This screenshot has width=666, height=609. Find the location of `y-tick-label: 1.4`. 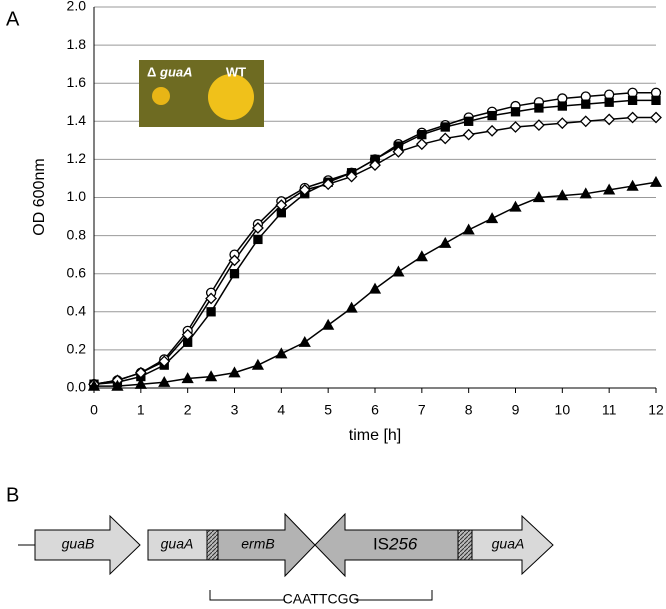

y-tick-label: 1.4 is located at coordinates (77, 120).